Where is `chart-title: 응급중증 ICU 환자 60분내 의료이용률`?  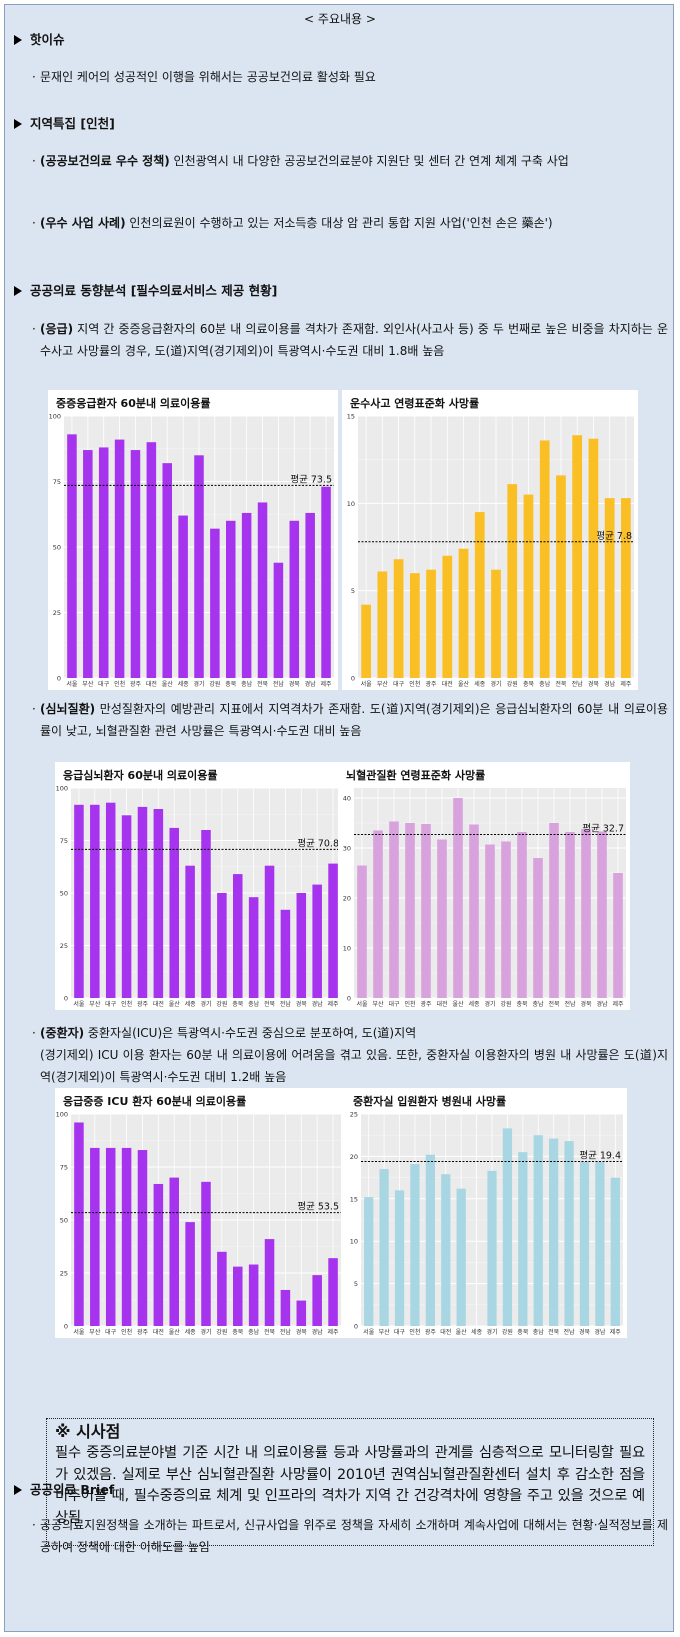 chart-title: 응급중증 ICU 환자 60분내 의료이용률 is located at coordinates (154, 1101).